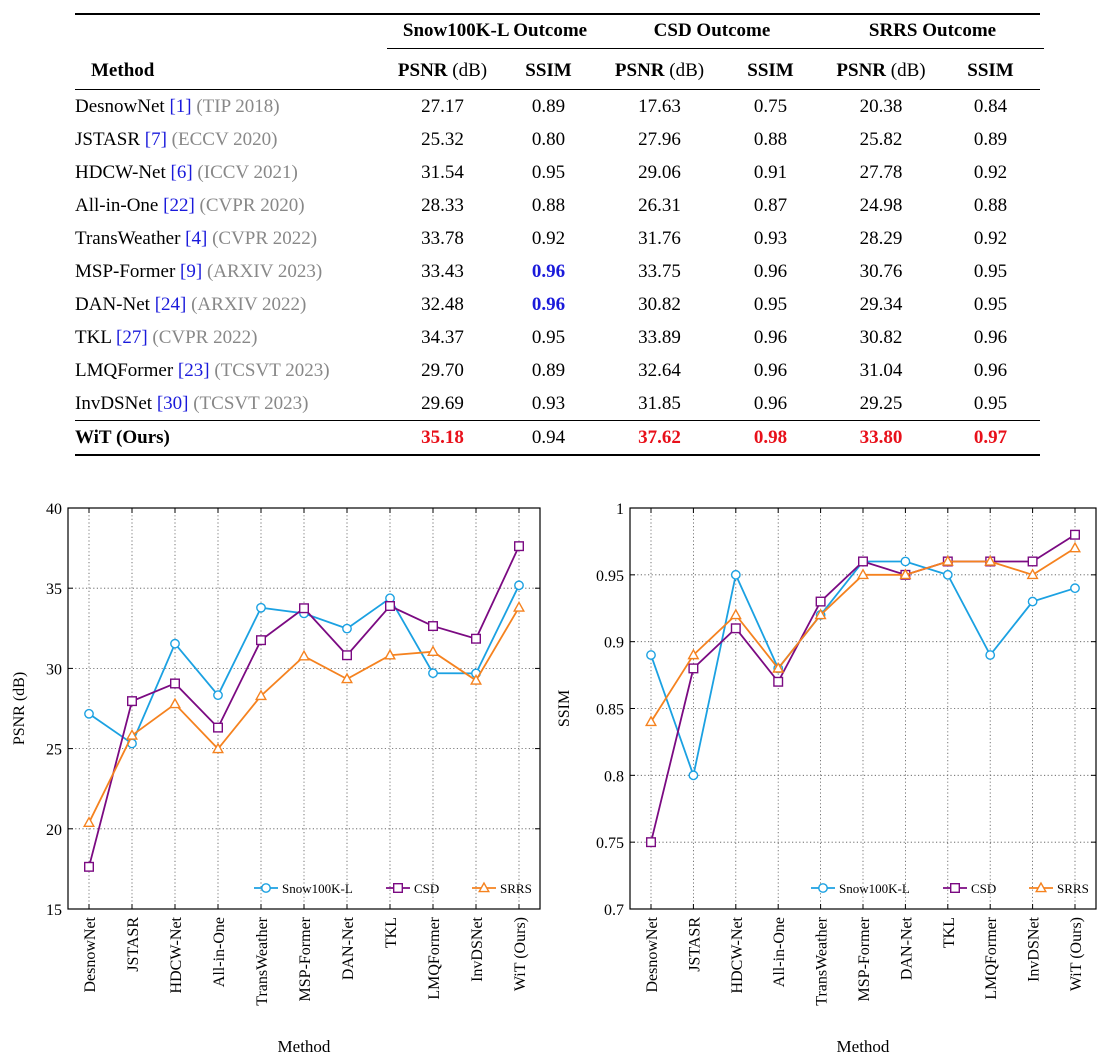  I want to click on x-tick-label: TKL, so click(949, 932).